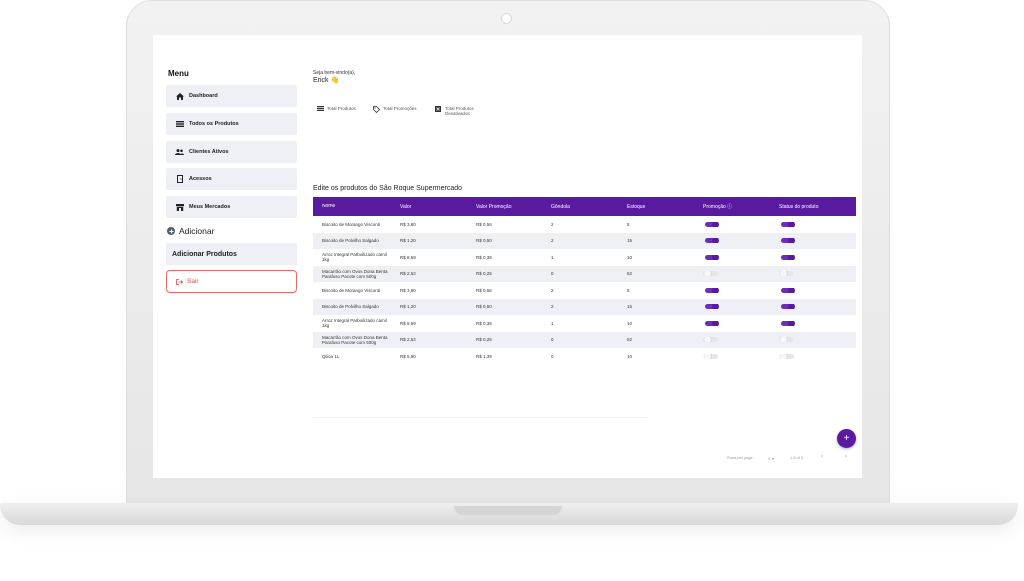  Describe the element at coordinates (484, 307) in the screenshot. I see `cell-valor-promocao: R$ 0,50` at that location.